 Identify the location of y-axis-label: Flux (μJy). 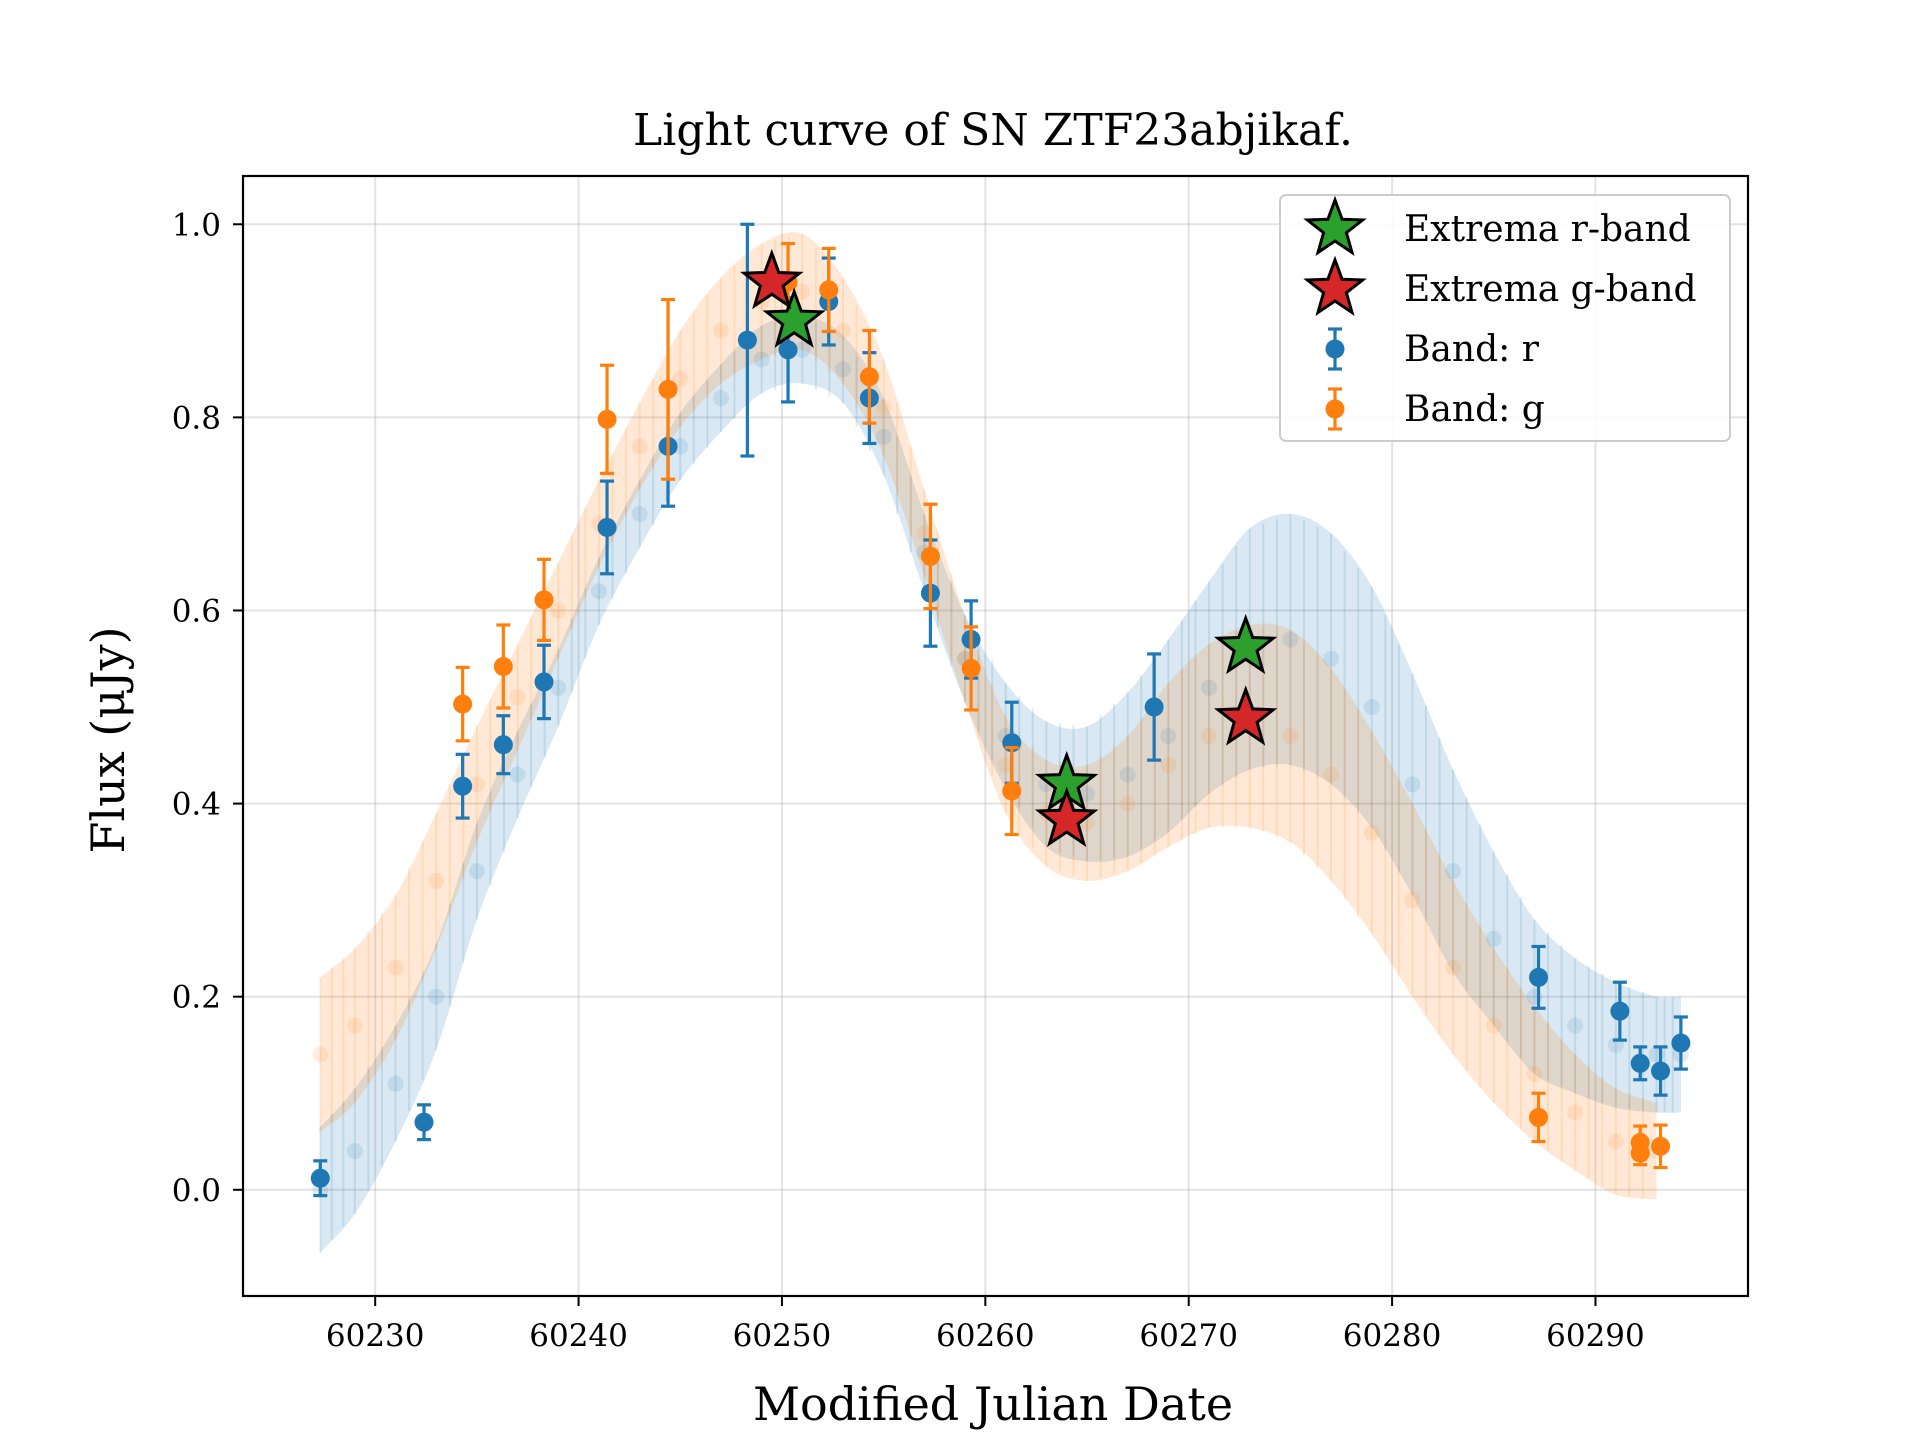
(108, 739).